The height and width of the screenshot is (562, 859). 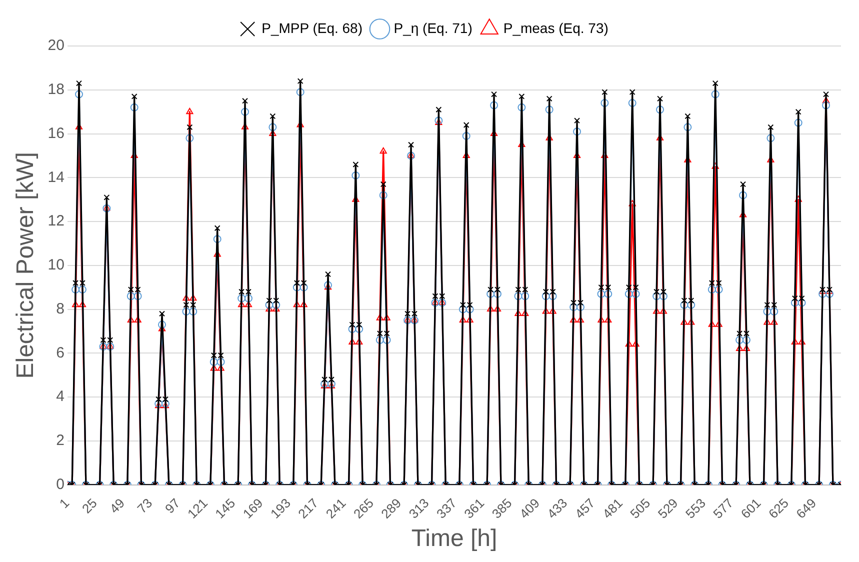 I want to click on x-tick-label: 241, so click(x=335, y=508).